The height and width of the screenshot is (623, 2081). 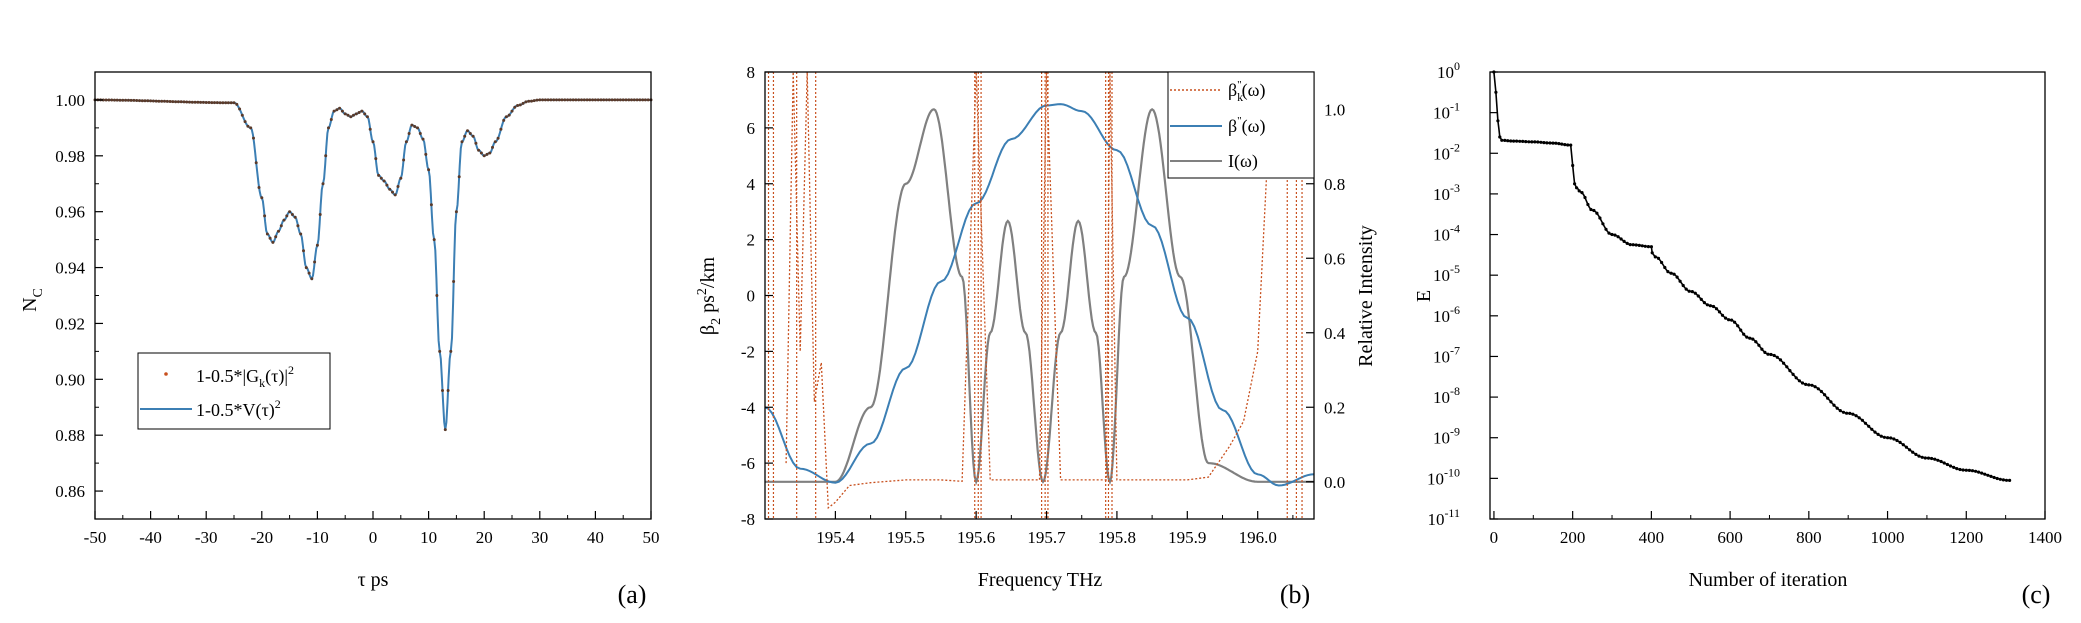 I want to click on panel-b-y2label: Relative Intensity, so click(x=1366, y=296).